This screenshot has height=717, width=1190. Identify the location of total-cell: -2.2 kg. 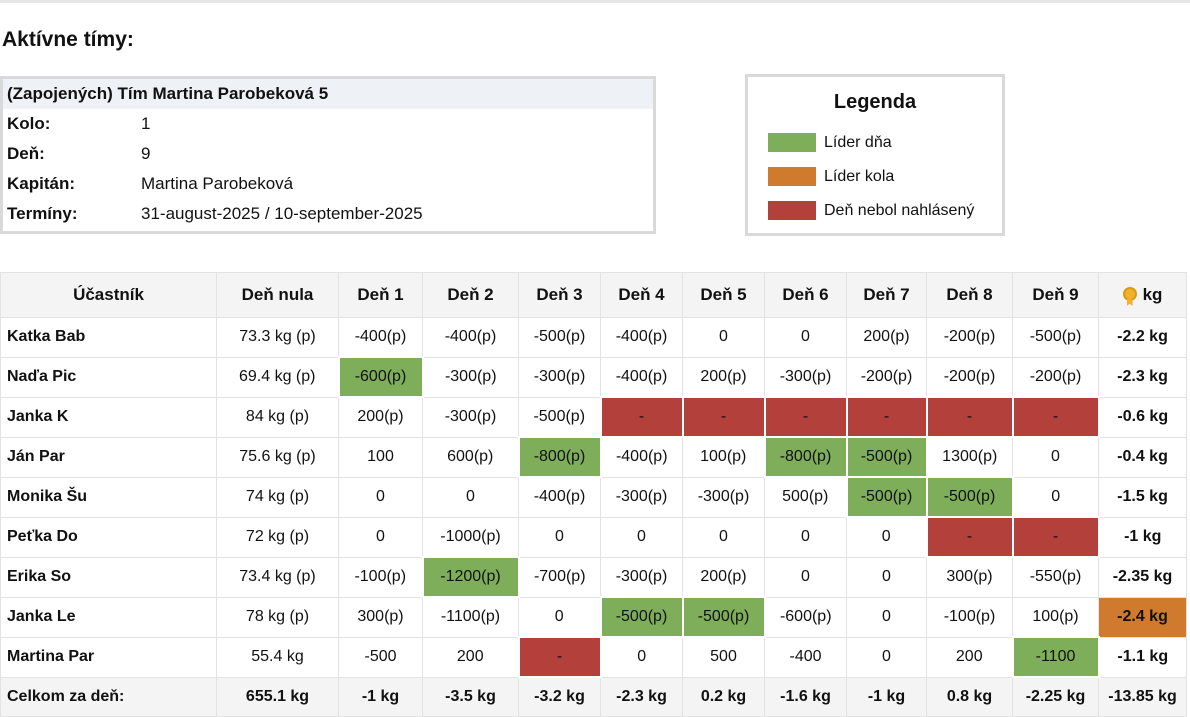
(1142, 337).